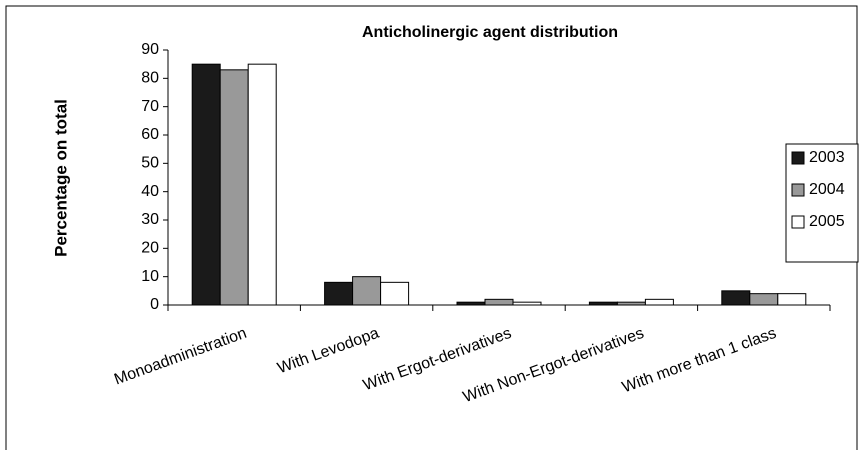 This screenshot has height=450, width=860. What do you see at coordinates (827, 157) in the screenshot?
I see `legend-label: 2003` at bounding box center [827, 157].